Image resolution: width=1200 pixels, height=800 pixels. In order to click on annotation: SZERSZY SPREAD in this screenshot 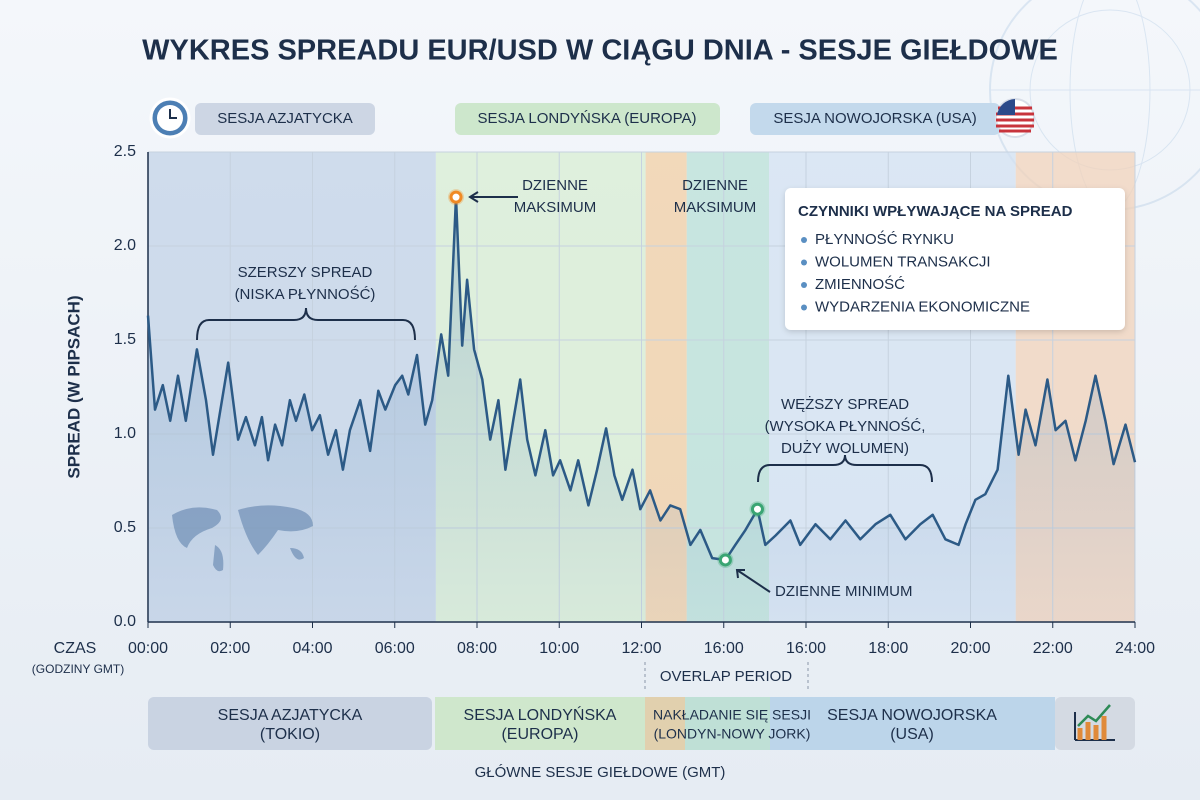, I will do `click(305, 272)`.